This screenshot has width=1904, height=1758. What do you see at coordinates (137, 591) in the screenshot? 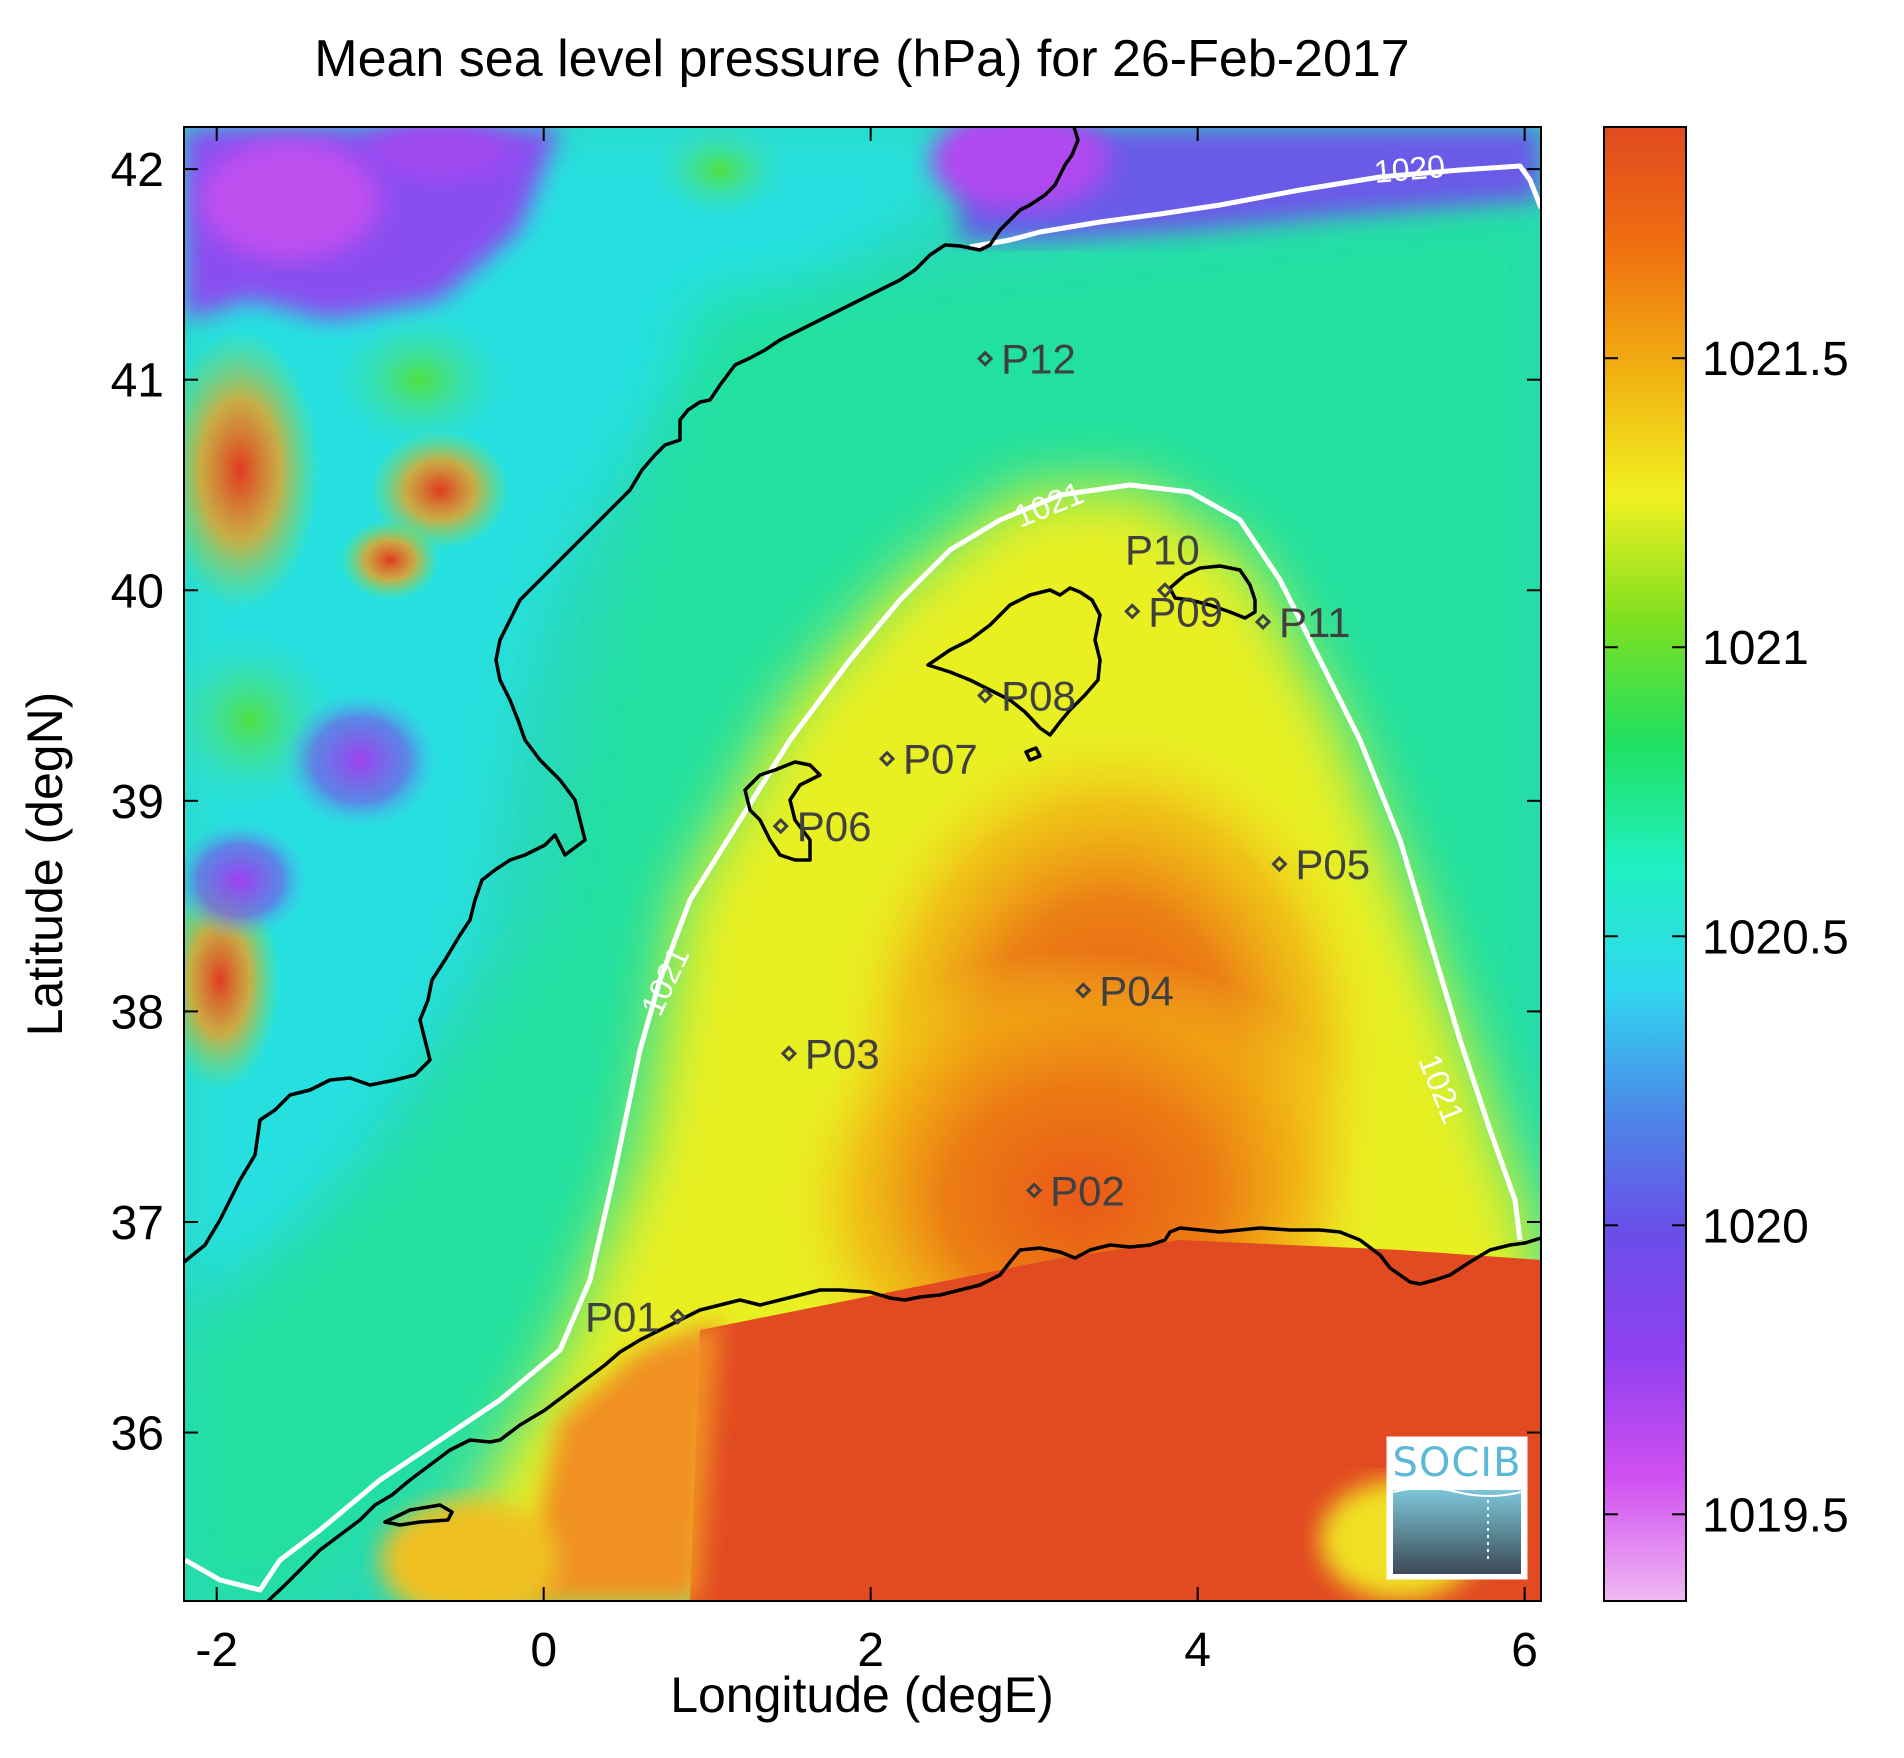
I see `y-tick-label: 40` at bounding box center [137, 591].